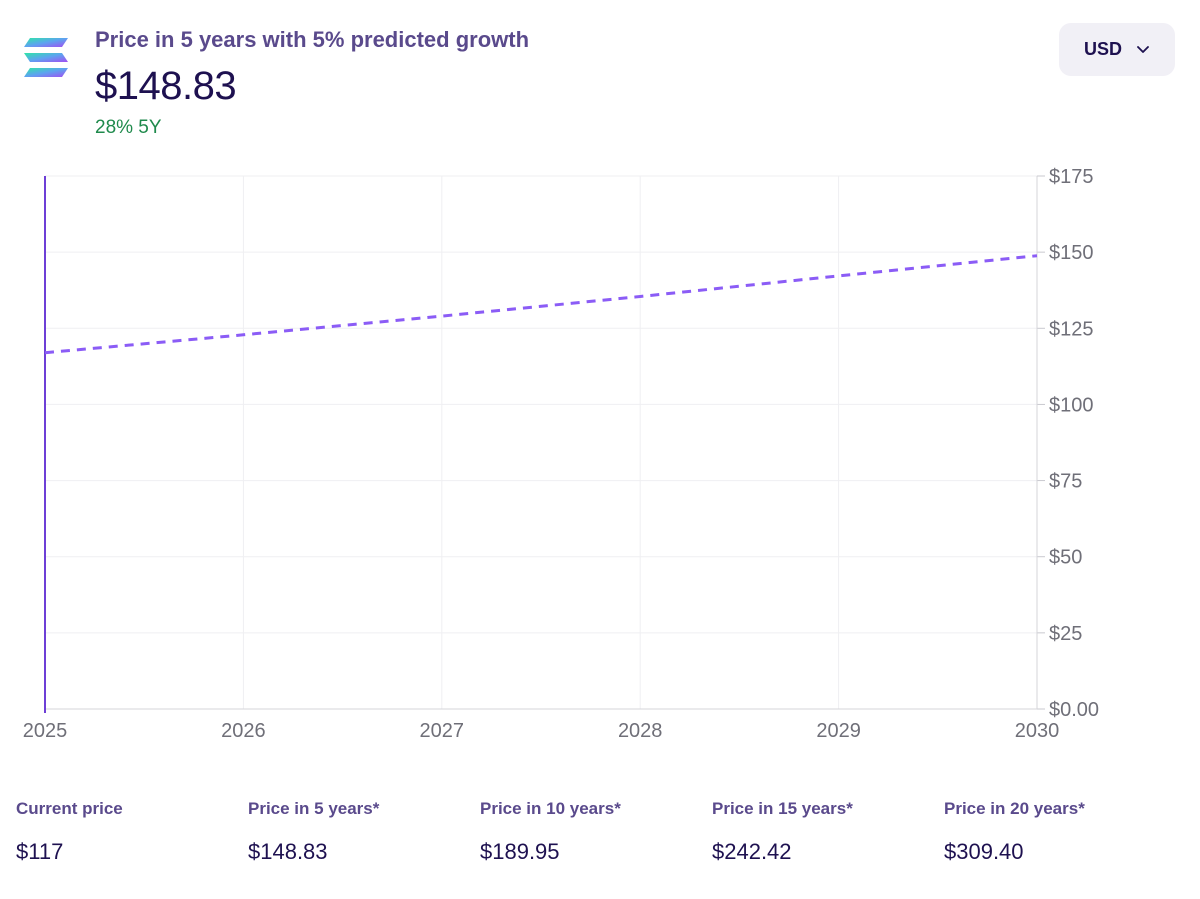 The width and height of the screenshot is (1200, 899). Describe the element at coordinates (782, 831) in the screenshot. I see `stat-price-15-years: Price in 15 years* $242.42` at that location.